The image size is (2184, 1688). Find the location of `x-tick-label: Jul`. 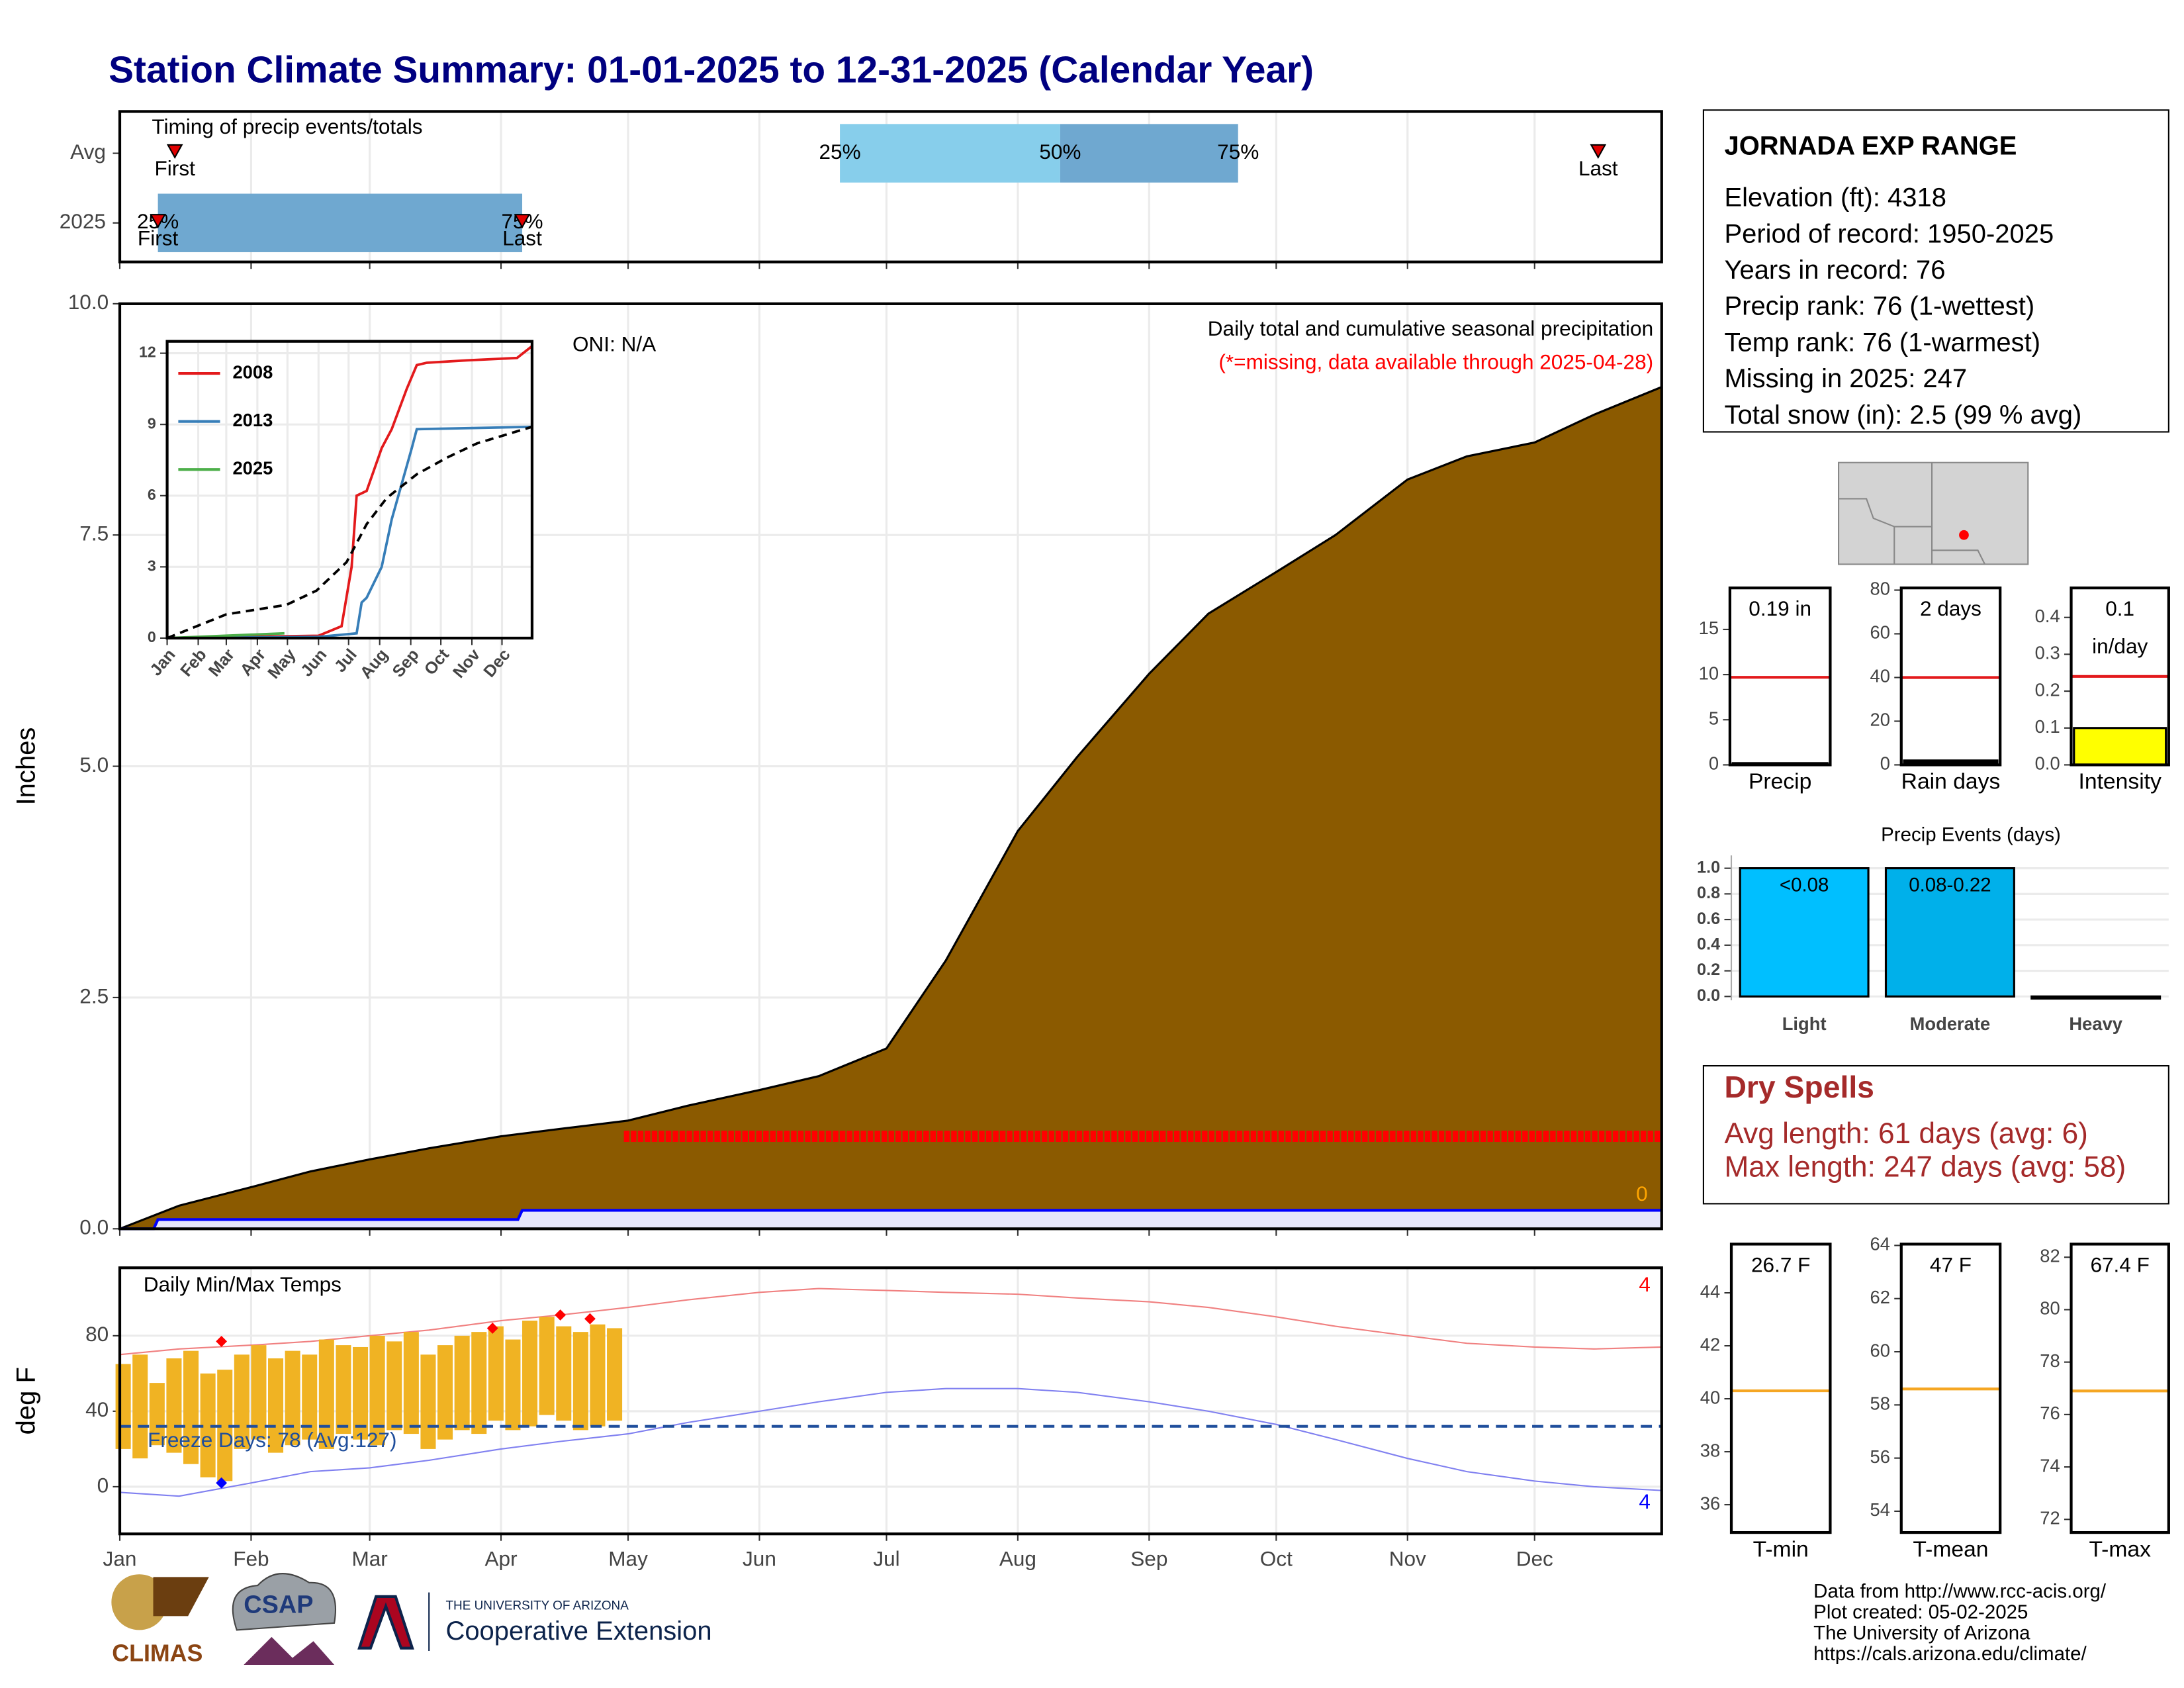

x-tick-label: Jul is located at coordinates (886, 1559).